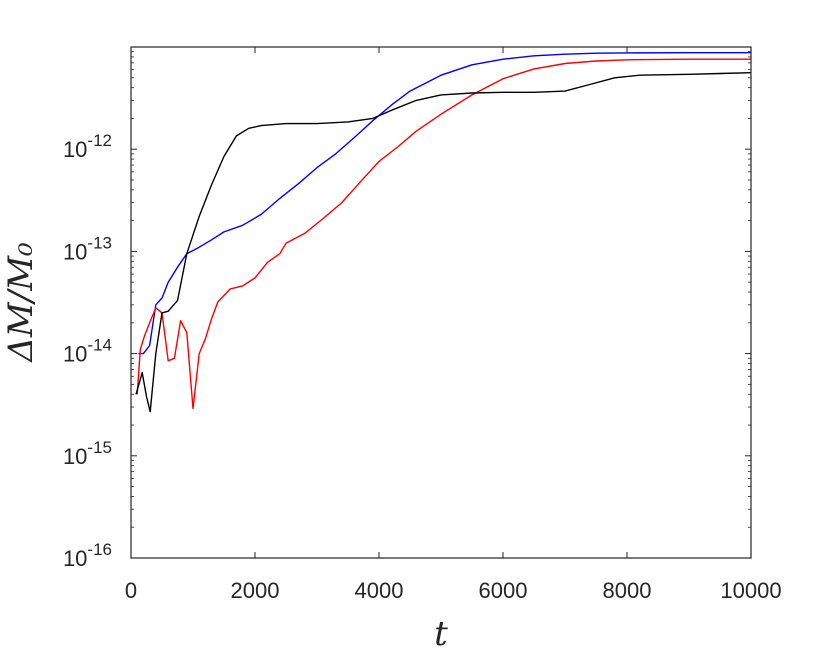 This screenshot has height=666, width=830. What do you see at coordinates (87, 453) in the screenshot?
I see `y-tick-label: 10-15` at bounding box center [87, 453].